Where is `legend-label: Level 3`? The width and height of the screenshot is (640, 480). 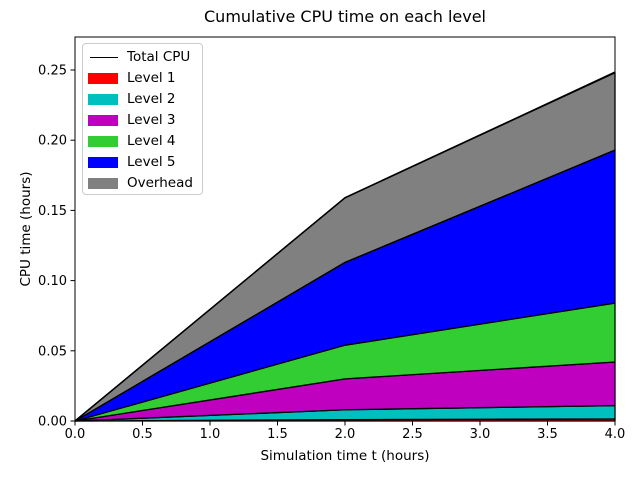
legend-label: Level 3 is located at coordinates (151, 120).